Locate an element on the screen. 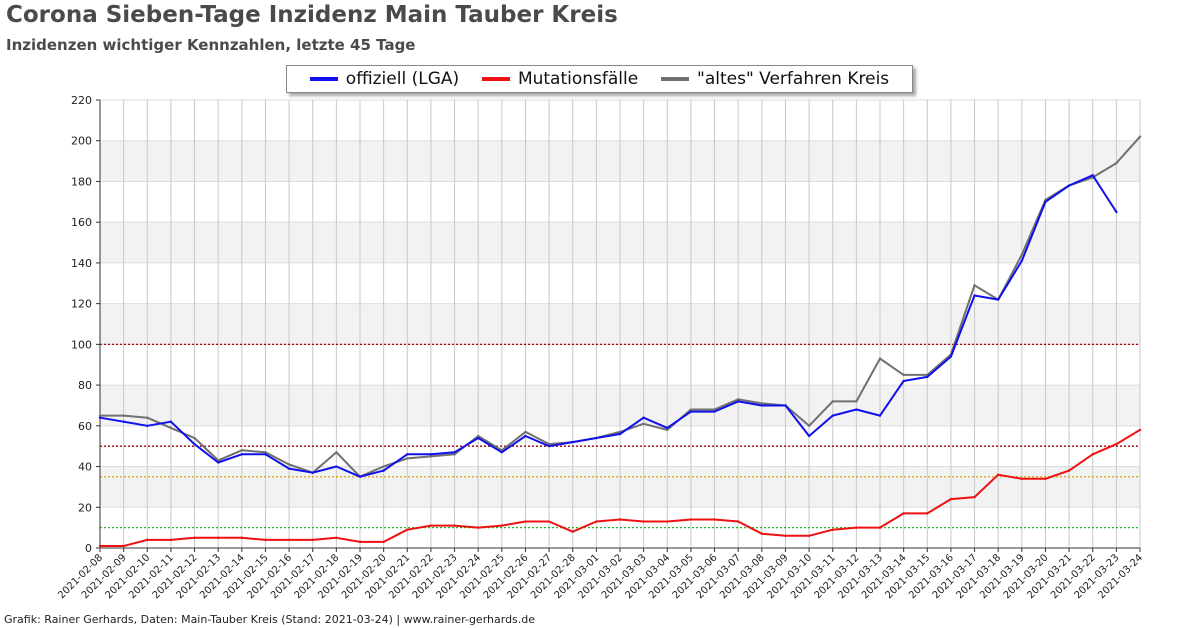 The image size is (1200, 628). y-tick-label: 100 is located at coordinates (81, 344).